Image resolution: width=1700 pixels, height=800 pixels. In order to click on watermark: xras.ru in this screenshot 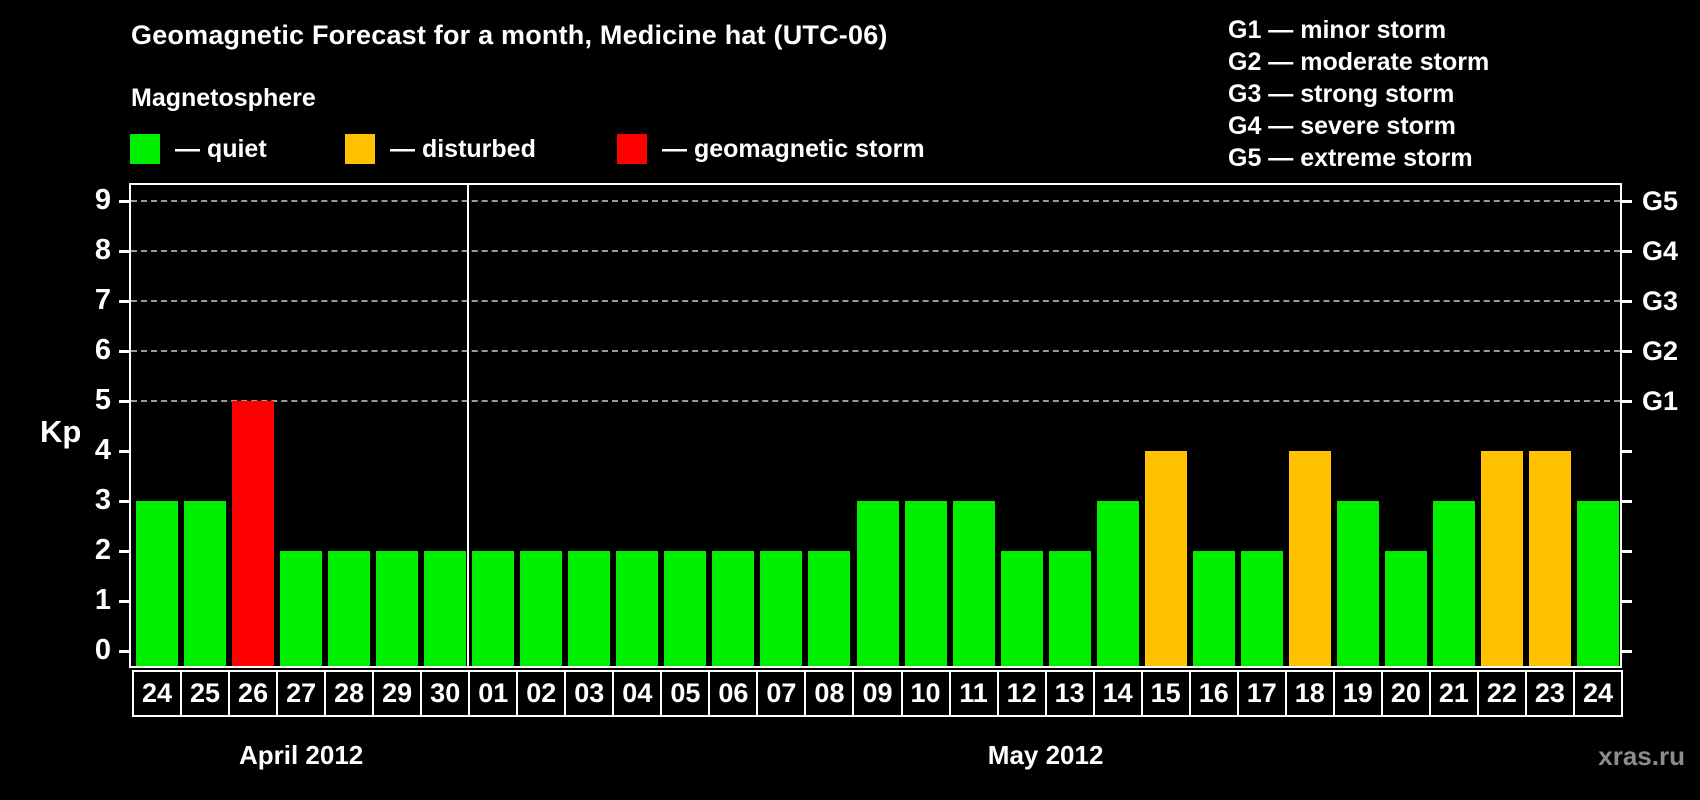, I will do `click(1641, 756)`.